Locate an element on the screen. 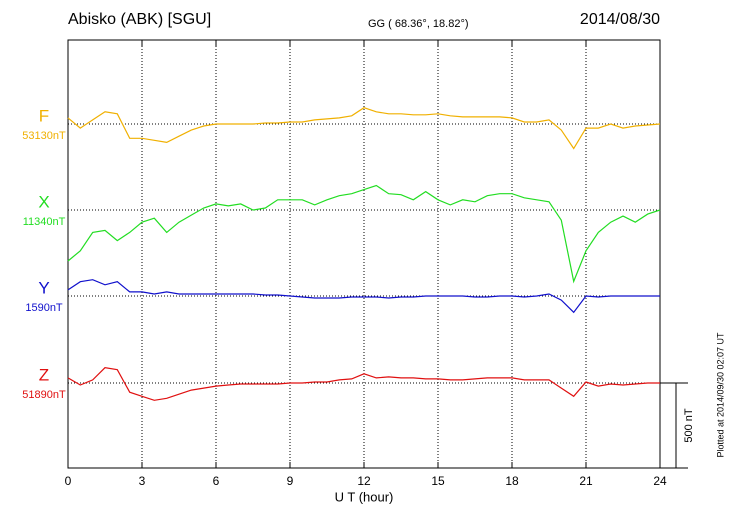  x-axis-label: U T (hour) is located at coordinates (364, 496).